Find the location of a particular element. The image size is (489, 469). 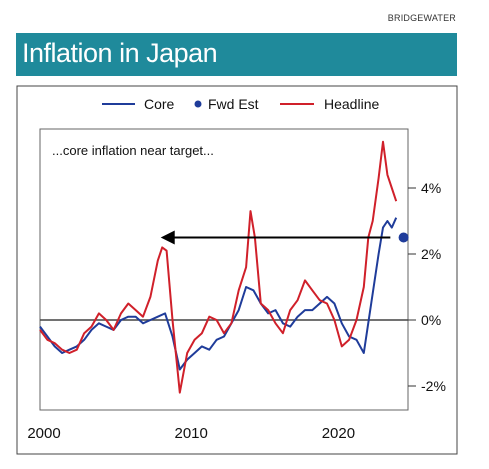

x-tick-label: 2020 is located at coordinates (338, 433).